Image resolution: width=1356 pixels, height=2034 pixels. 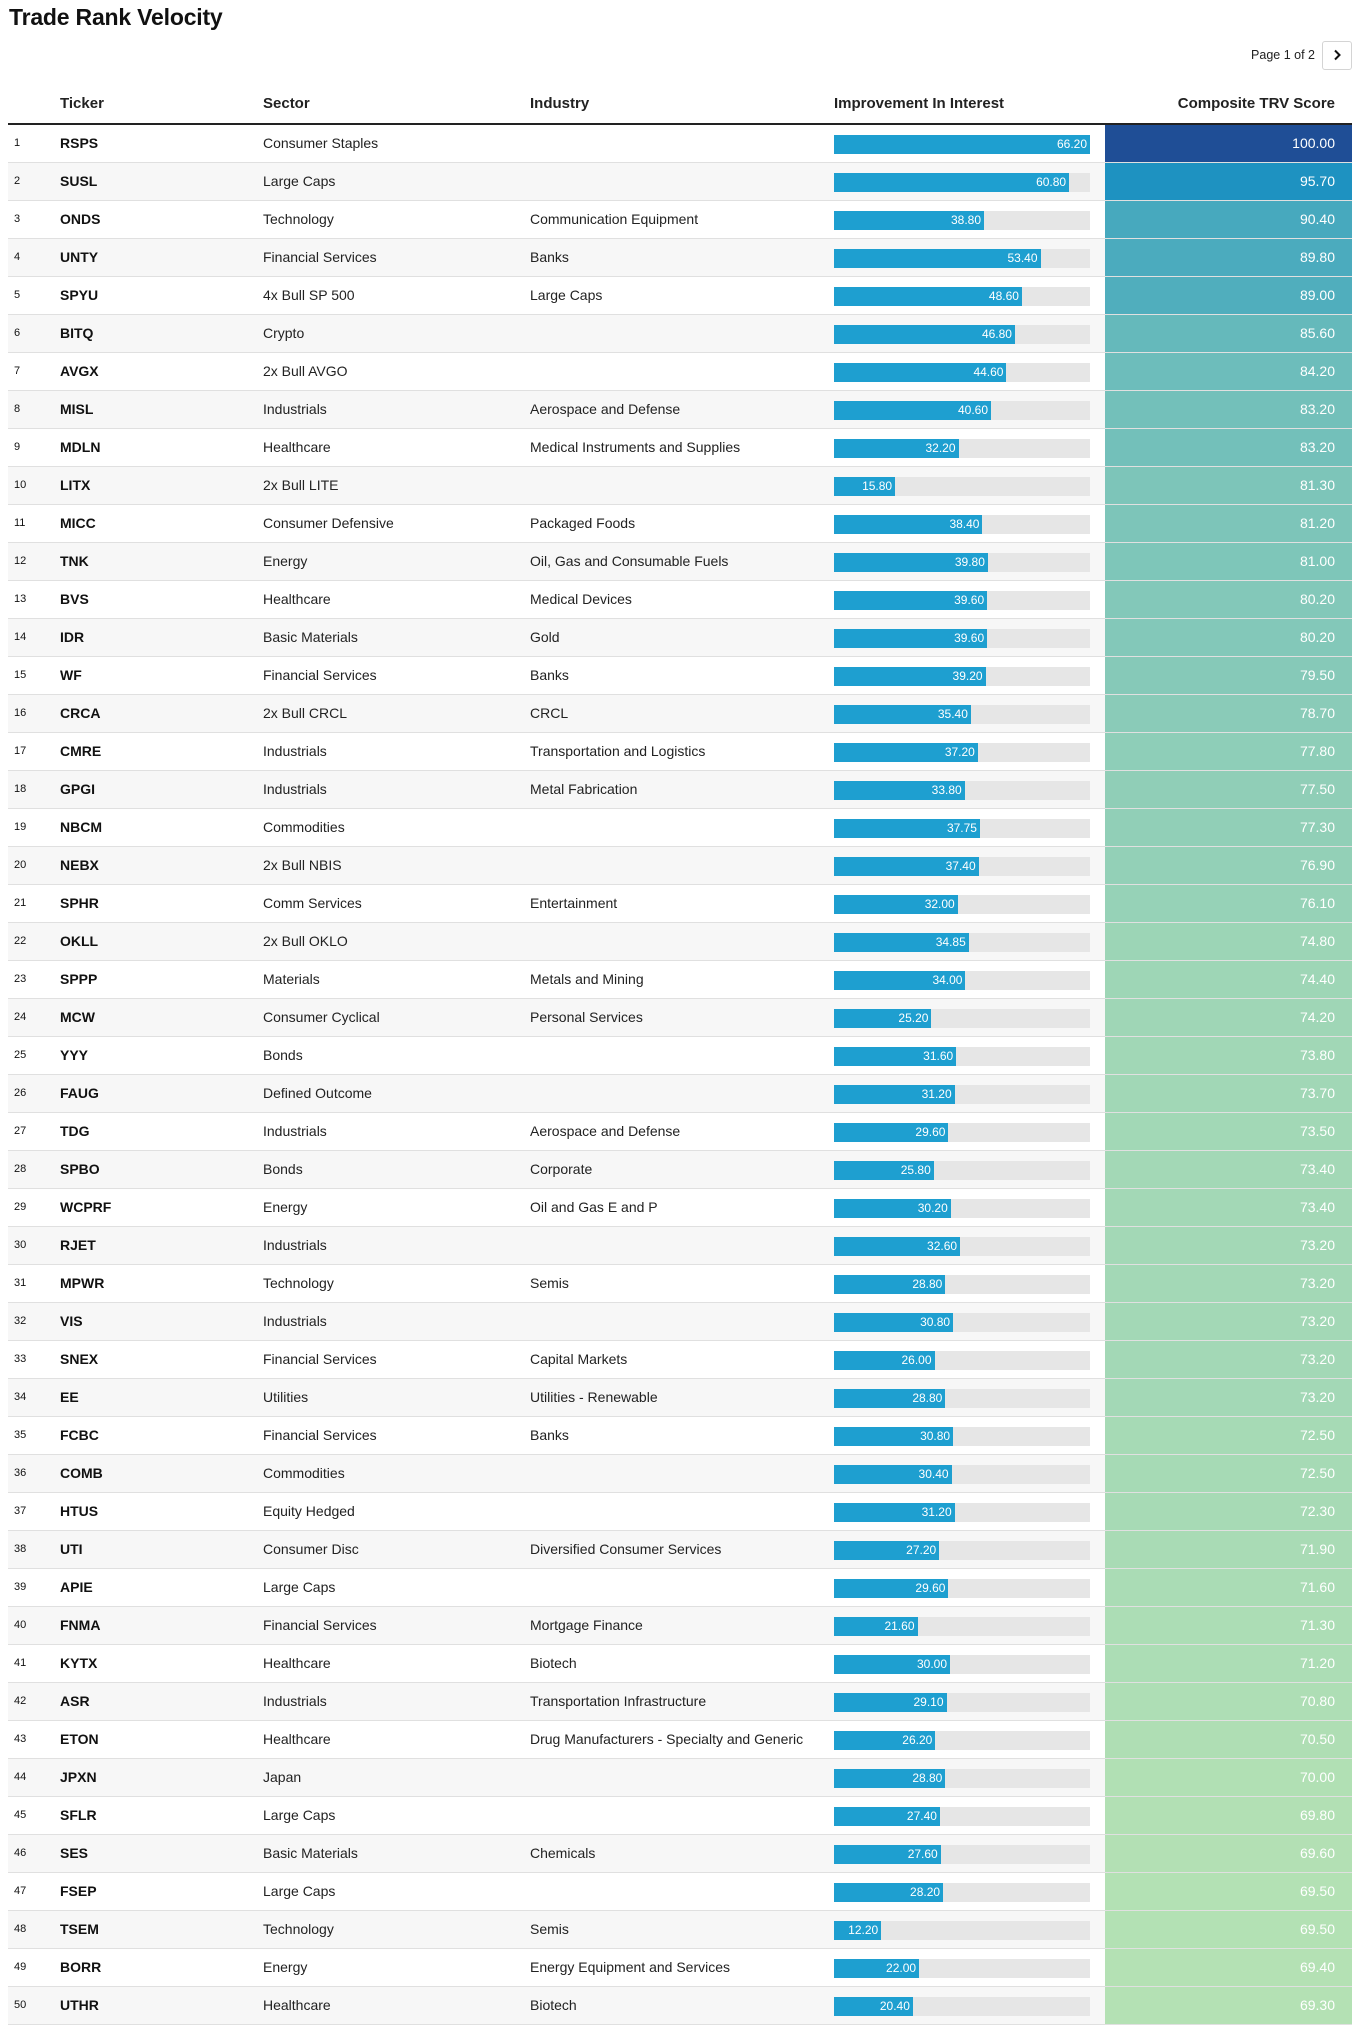 What do you see at coordinates (283, 1055) in the screenshot?
I see `sector-cell: Bonds` at bounding box center [283, 1055].